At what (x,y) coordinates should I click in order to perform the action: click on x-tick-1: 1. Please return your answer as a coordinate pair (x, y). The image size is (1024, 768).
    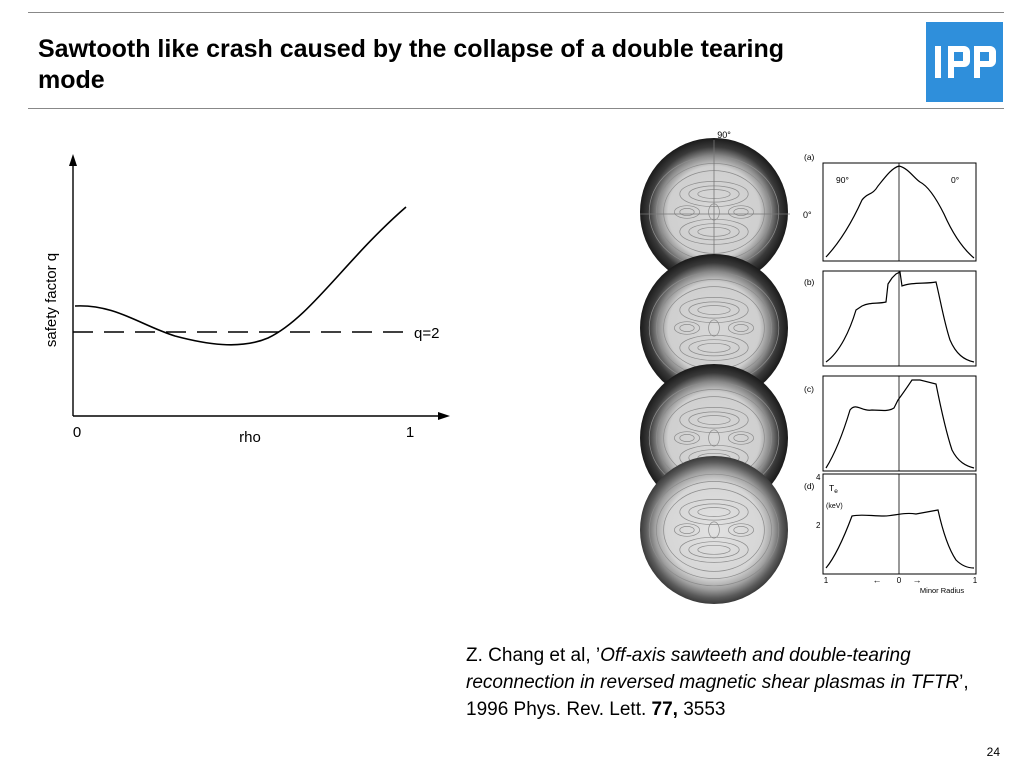
    Looking at the image, I should click on (410, 432).